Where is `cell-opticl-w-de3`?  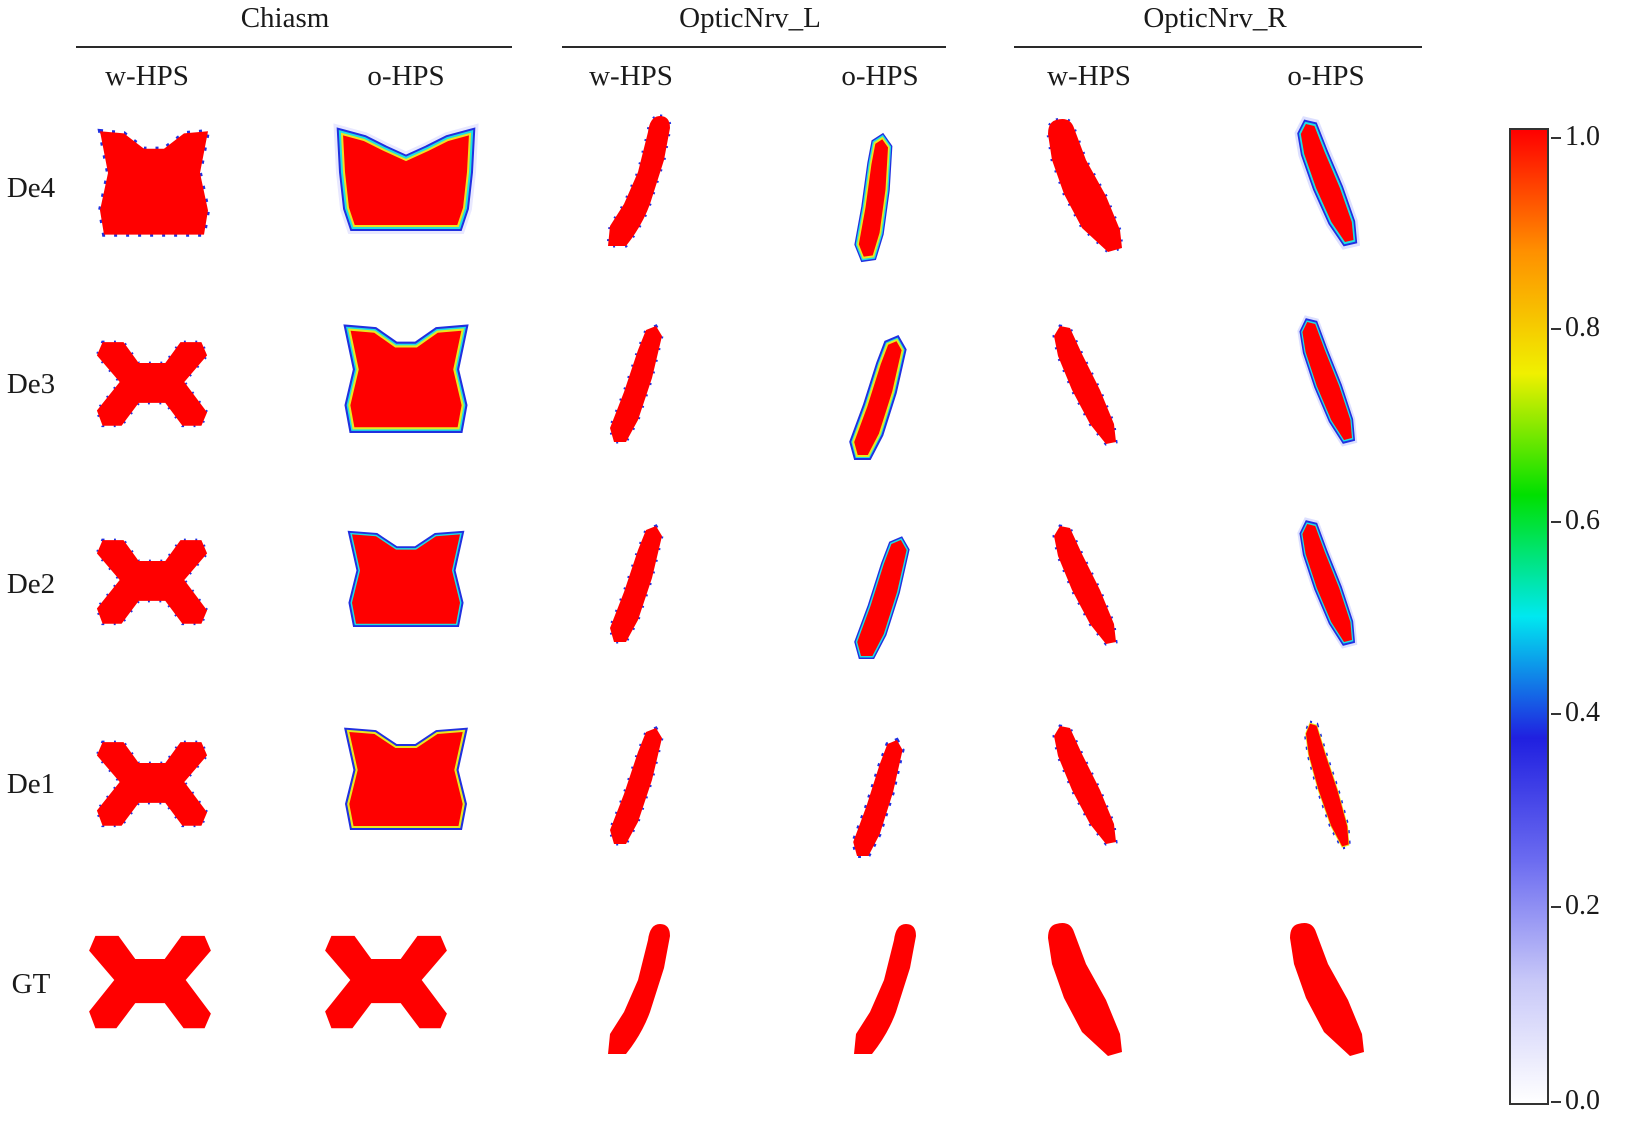 cell-opticl-w-de3 is located at coordinates (630, 380).